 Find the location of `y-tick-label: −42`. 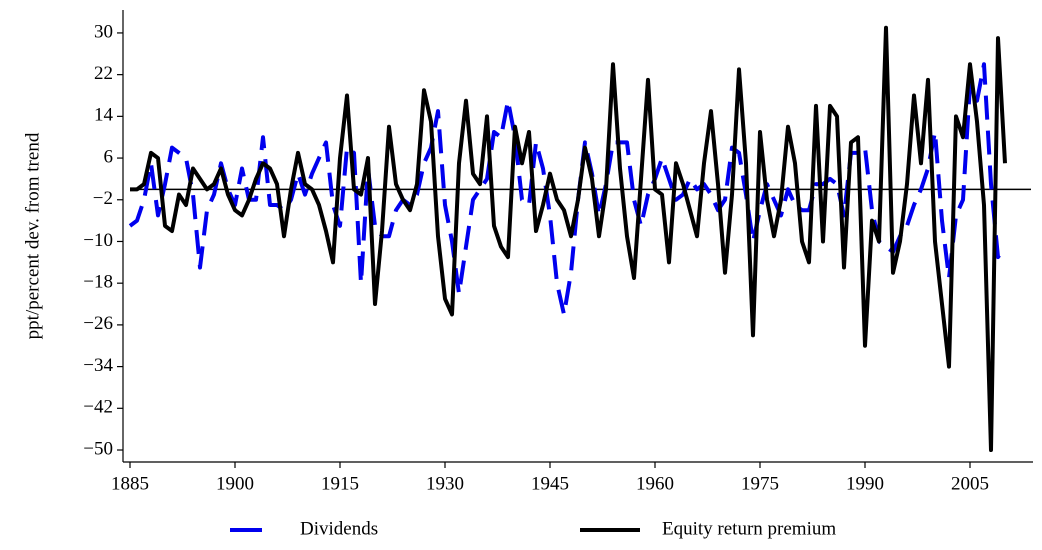

y-tick-label: −42 is located at coordinates (98, 407).